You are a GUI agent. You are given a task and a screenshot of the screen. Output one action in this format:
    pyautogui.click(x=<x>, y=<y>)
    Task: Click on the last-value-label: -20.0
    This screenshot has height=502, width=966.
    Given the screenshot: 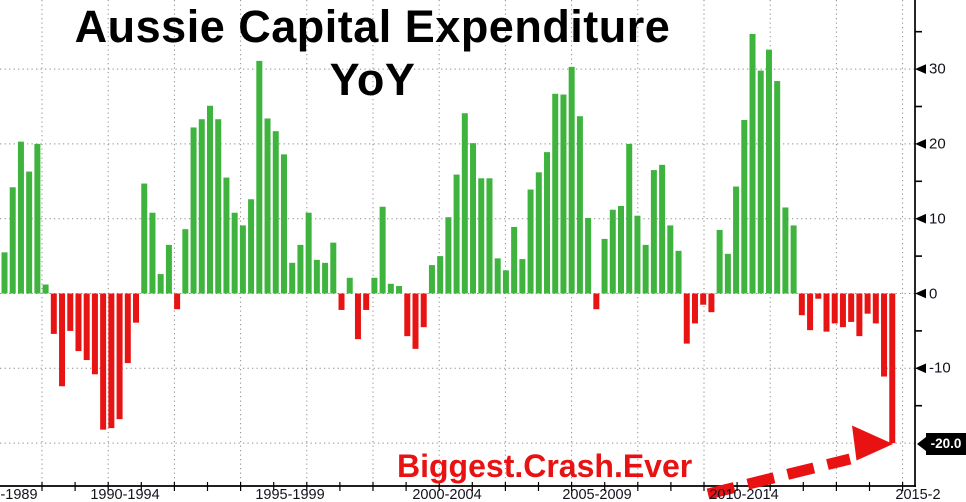 What is the action you would take?
    pyautogui.click(x=946, y=444)
    